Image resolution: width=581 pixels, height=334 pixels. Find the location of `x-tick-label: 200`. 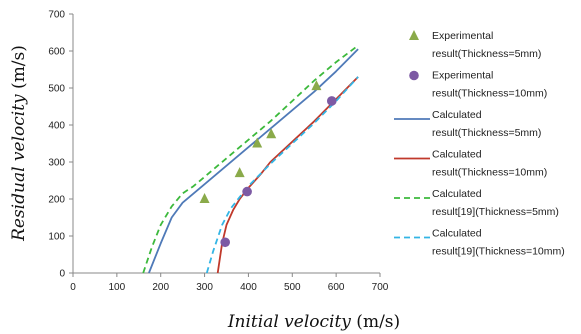

x-tick-label: 200 is located at coordinates (160, 287).